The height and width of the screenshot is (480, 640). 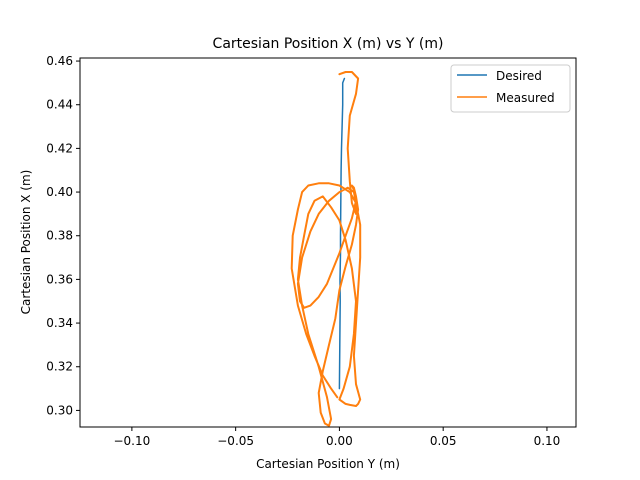 I want to click on series-group, so click(x=326, y=249).